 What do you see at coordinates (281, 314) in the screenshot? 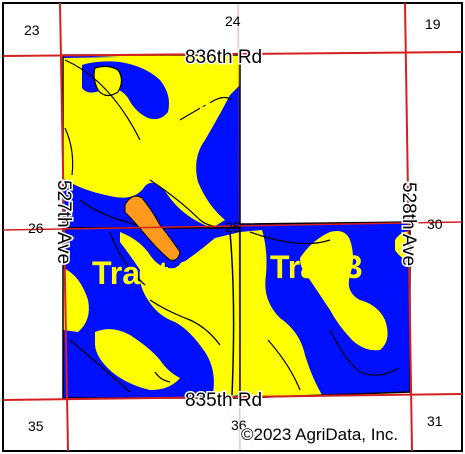
I see `tract-3-yellow-west` at bounding box center [281, 314].